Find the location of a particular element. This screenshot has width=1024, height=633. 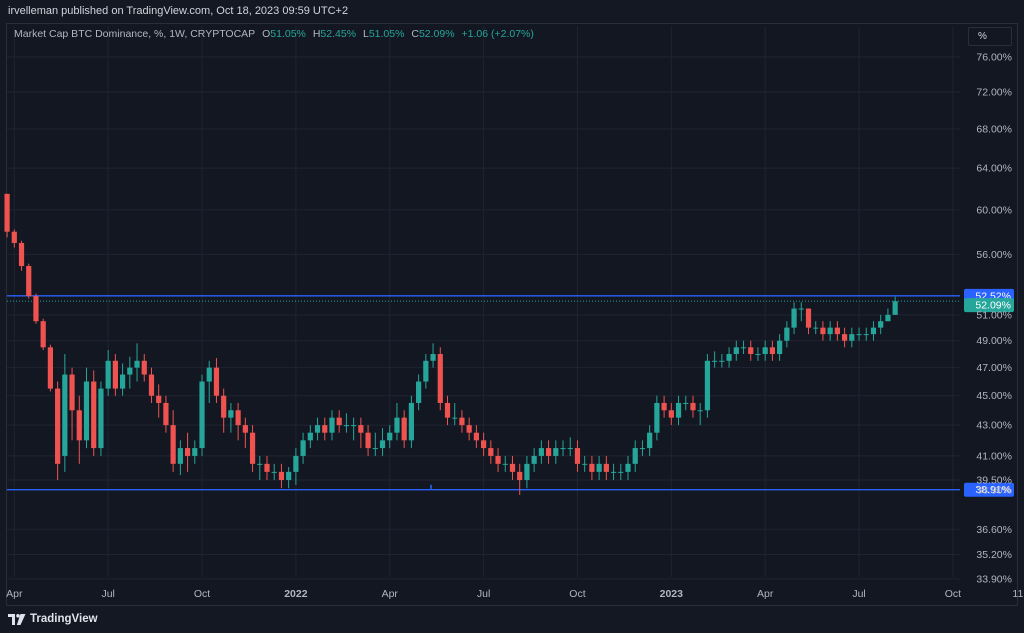

scale-unit-button: % is located at coordinates (990, 36).